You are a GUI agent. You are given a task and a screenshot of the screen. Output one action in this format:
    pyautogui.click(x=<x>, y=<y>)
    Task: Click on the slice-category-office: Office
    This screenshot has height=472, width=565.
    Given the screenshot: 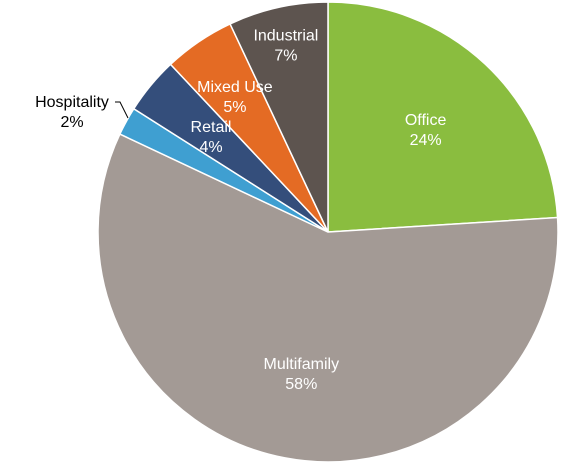 What is the action you would take?
    pyautogui.click(x=426, y=120)
    